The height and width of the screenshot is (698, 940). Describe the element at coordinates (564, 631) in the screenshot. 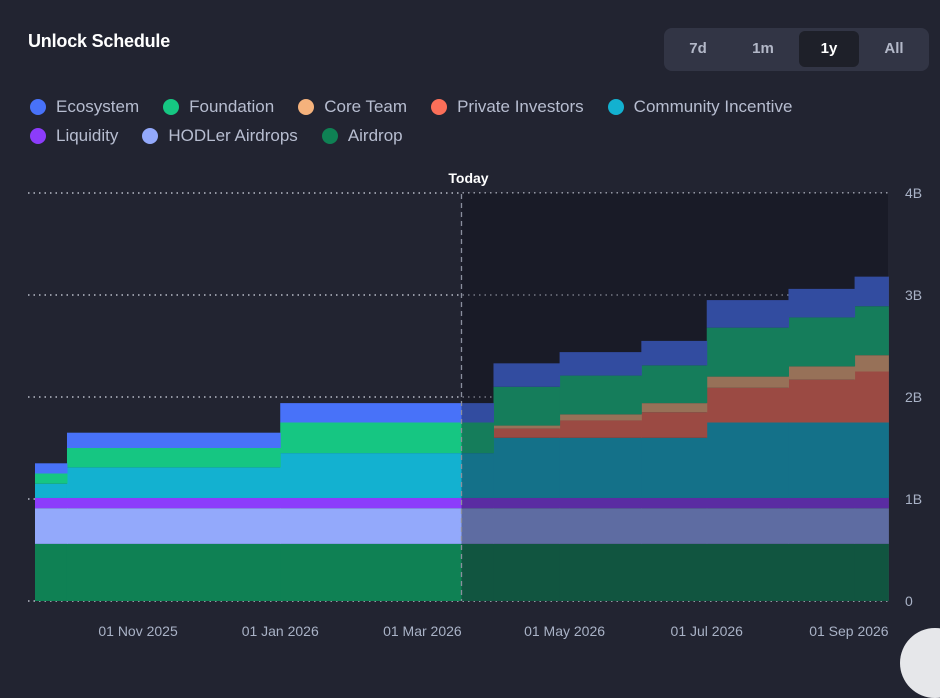

I see `x-tick-label: 01 May 2026` at that location.